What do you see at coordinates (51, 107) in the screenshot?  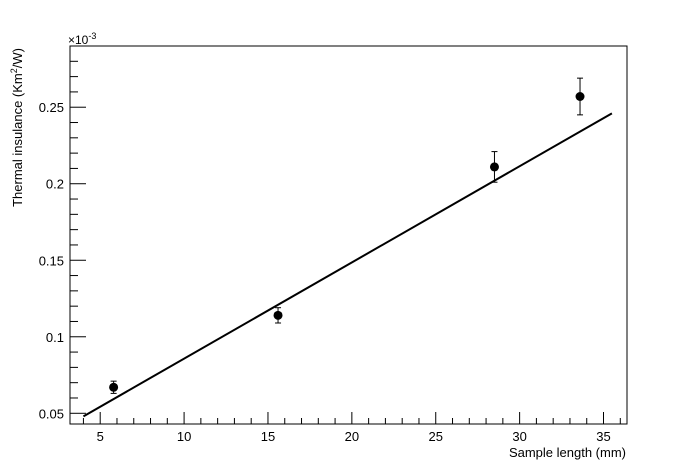 I see `y-tick-label: 0.25` at bounding box center [51, 107].